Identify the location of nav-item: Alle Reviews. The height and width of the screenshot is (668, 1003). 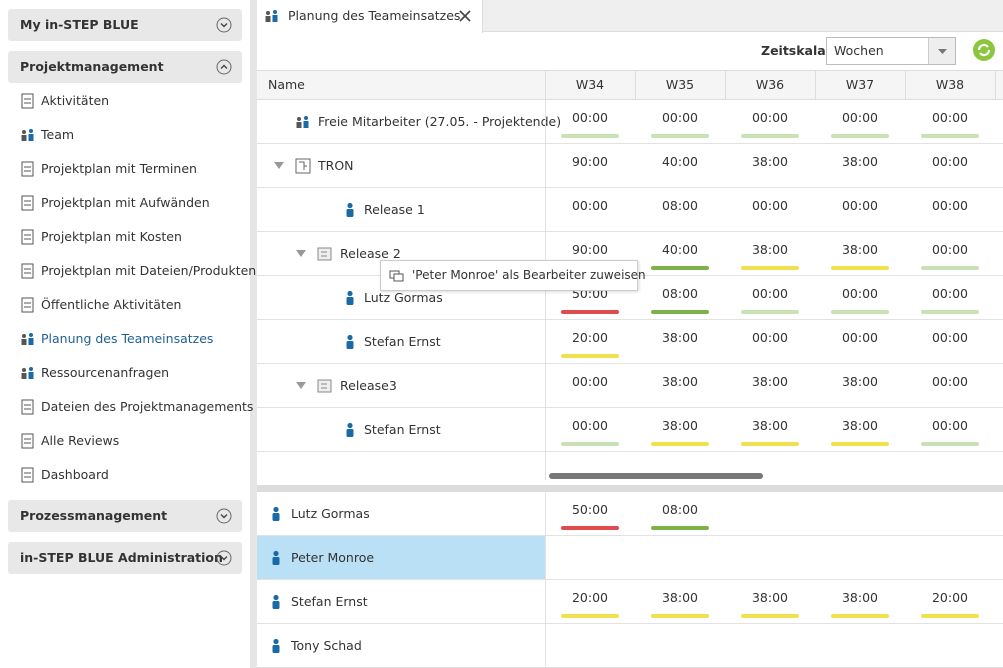
(80, 440).